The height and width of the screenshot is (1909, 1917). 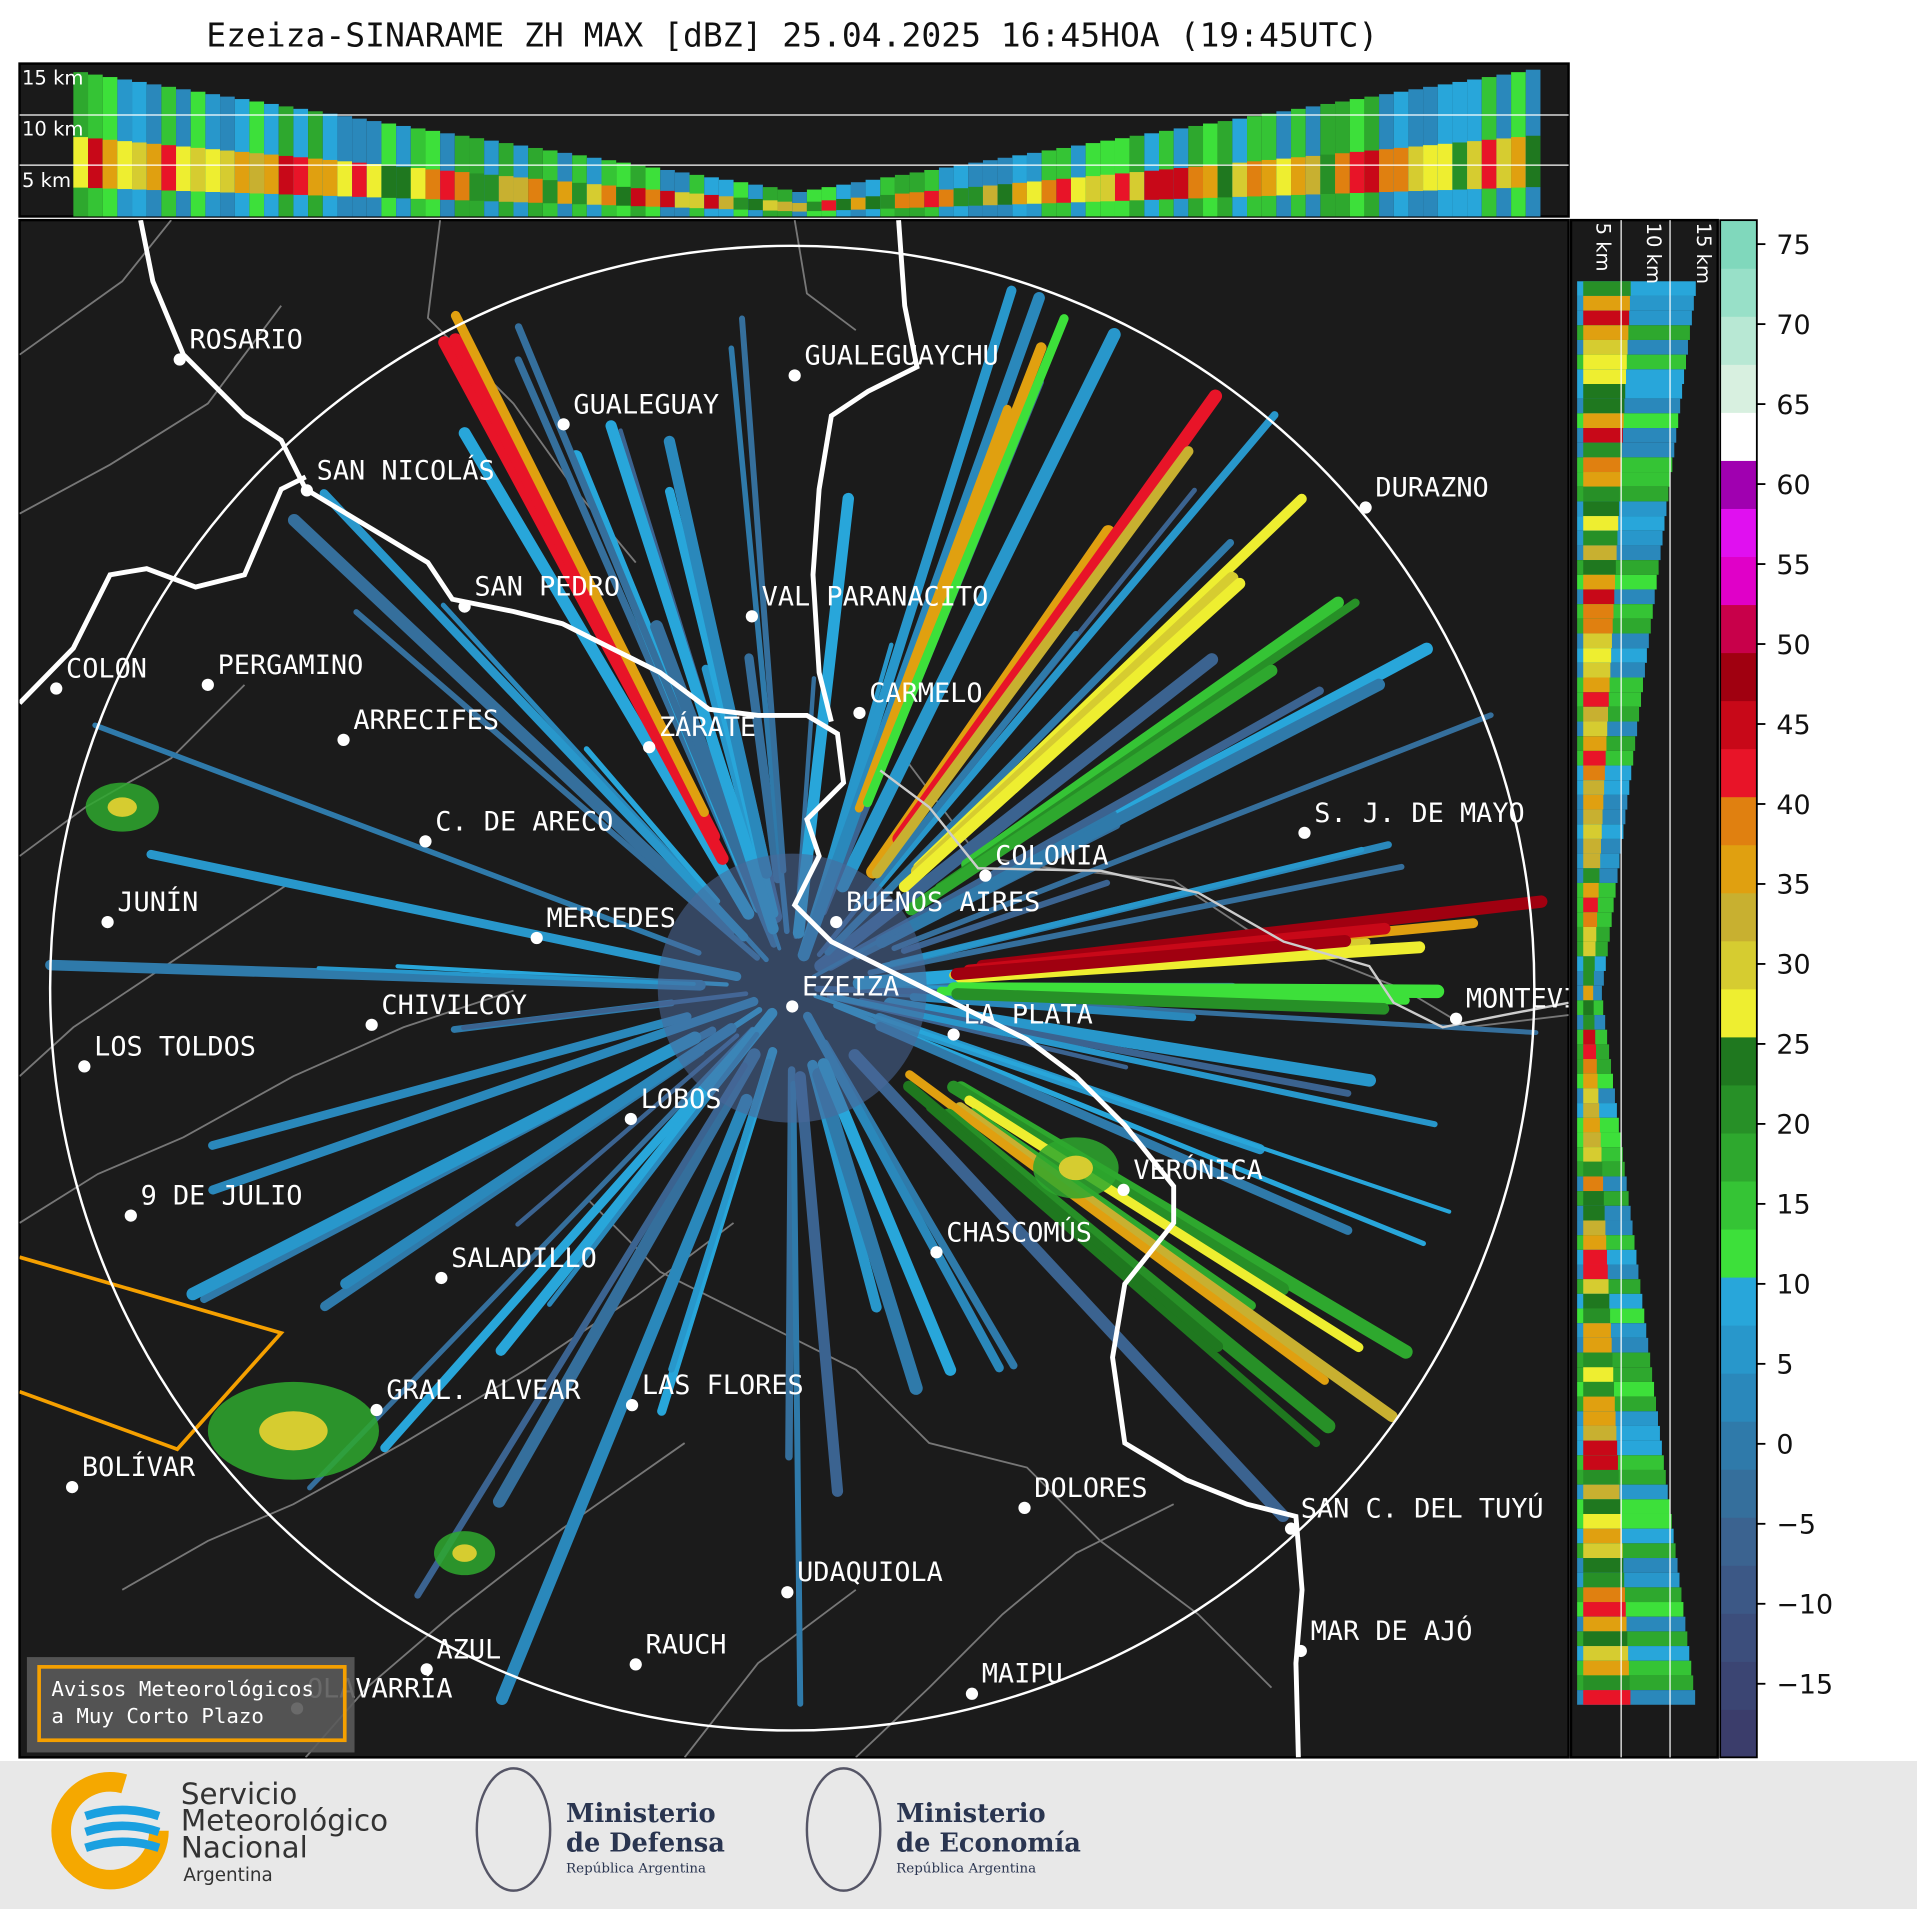 I want to click on warning-box, so click(x=192, y=1704).